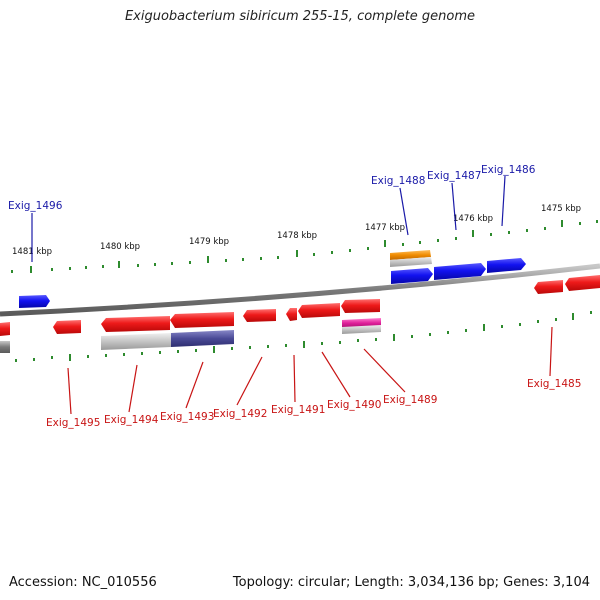 This screenshot has height=600, width=600. What do you see at coordinates (561, 209) in the screenshot?
I see `kbp-label: 1475 kbp` at bounding box center [561, 209].